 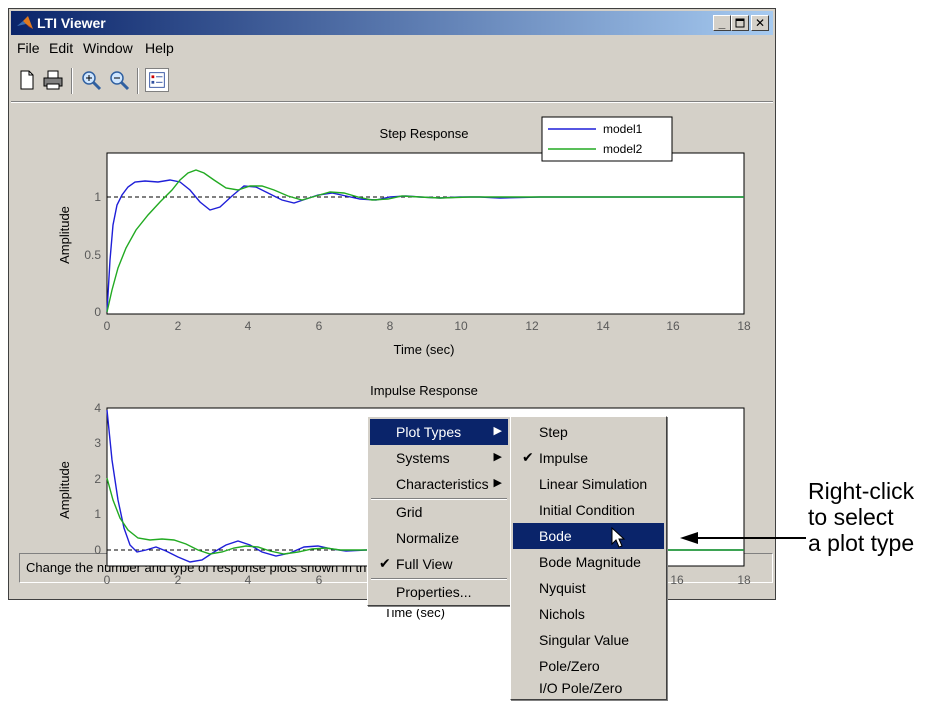 I want to click on submenu-item-pole-zero: Pole/Zero, so click(x=569, y=666).